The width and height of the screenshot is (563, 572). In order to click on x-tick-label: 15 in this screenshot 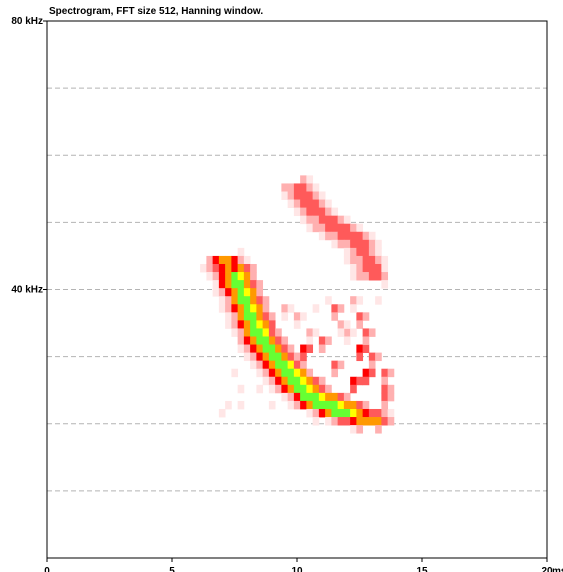, I will do `click(422, 569)`.